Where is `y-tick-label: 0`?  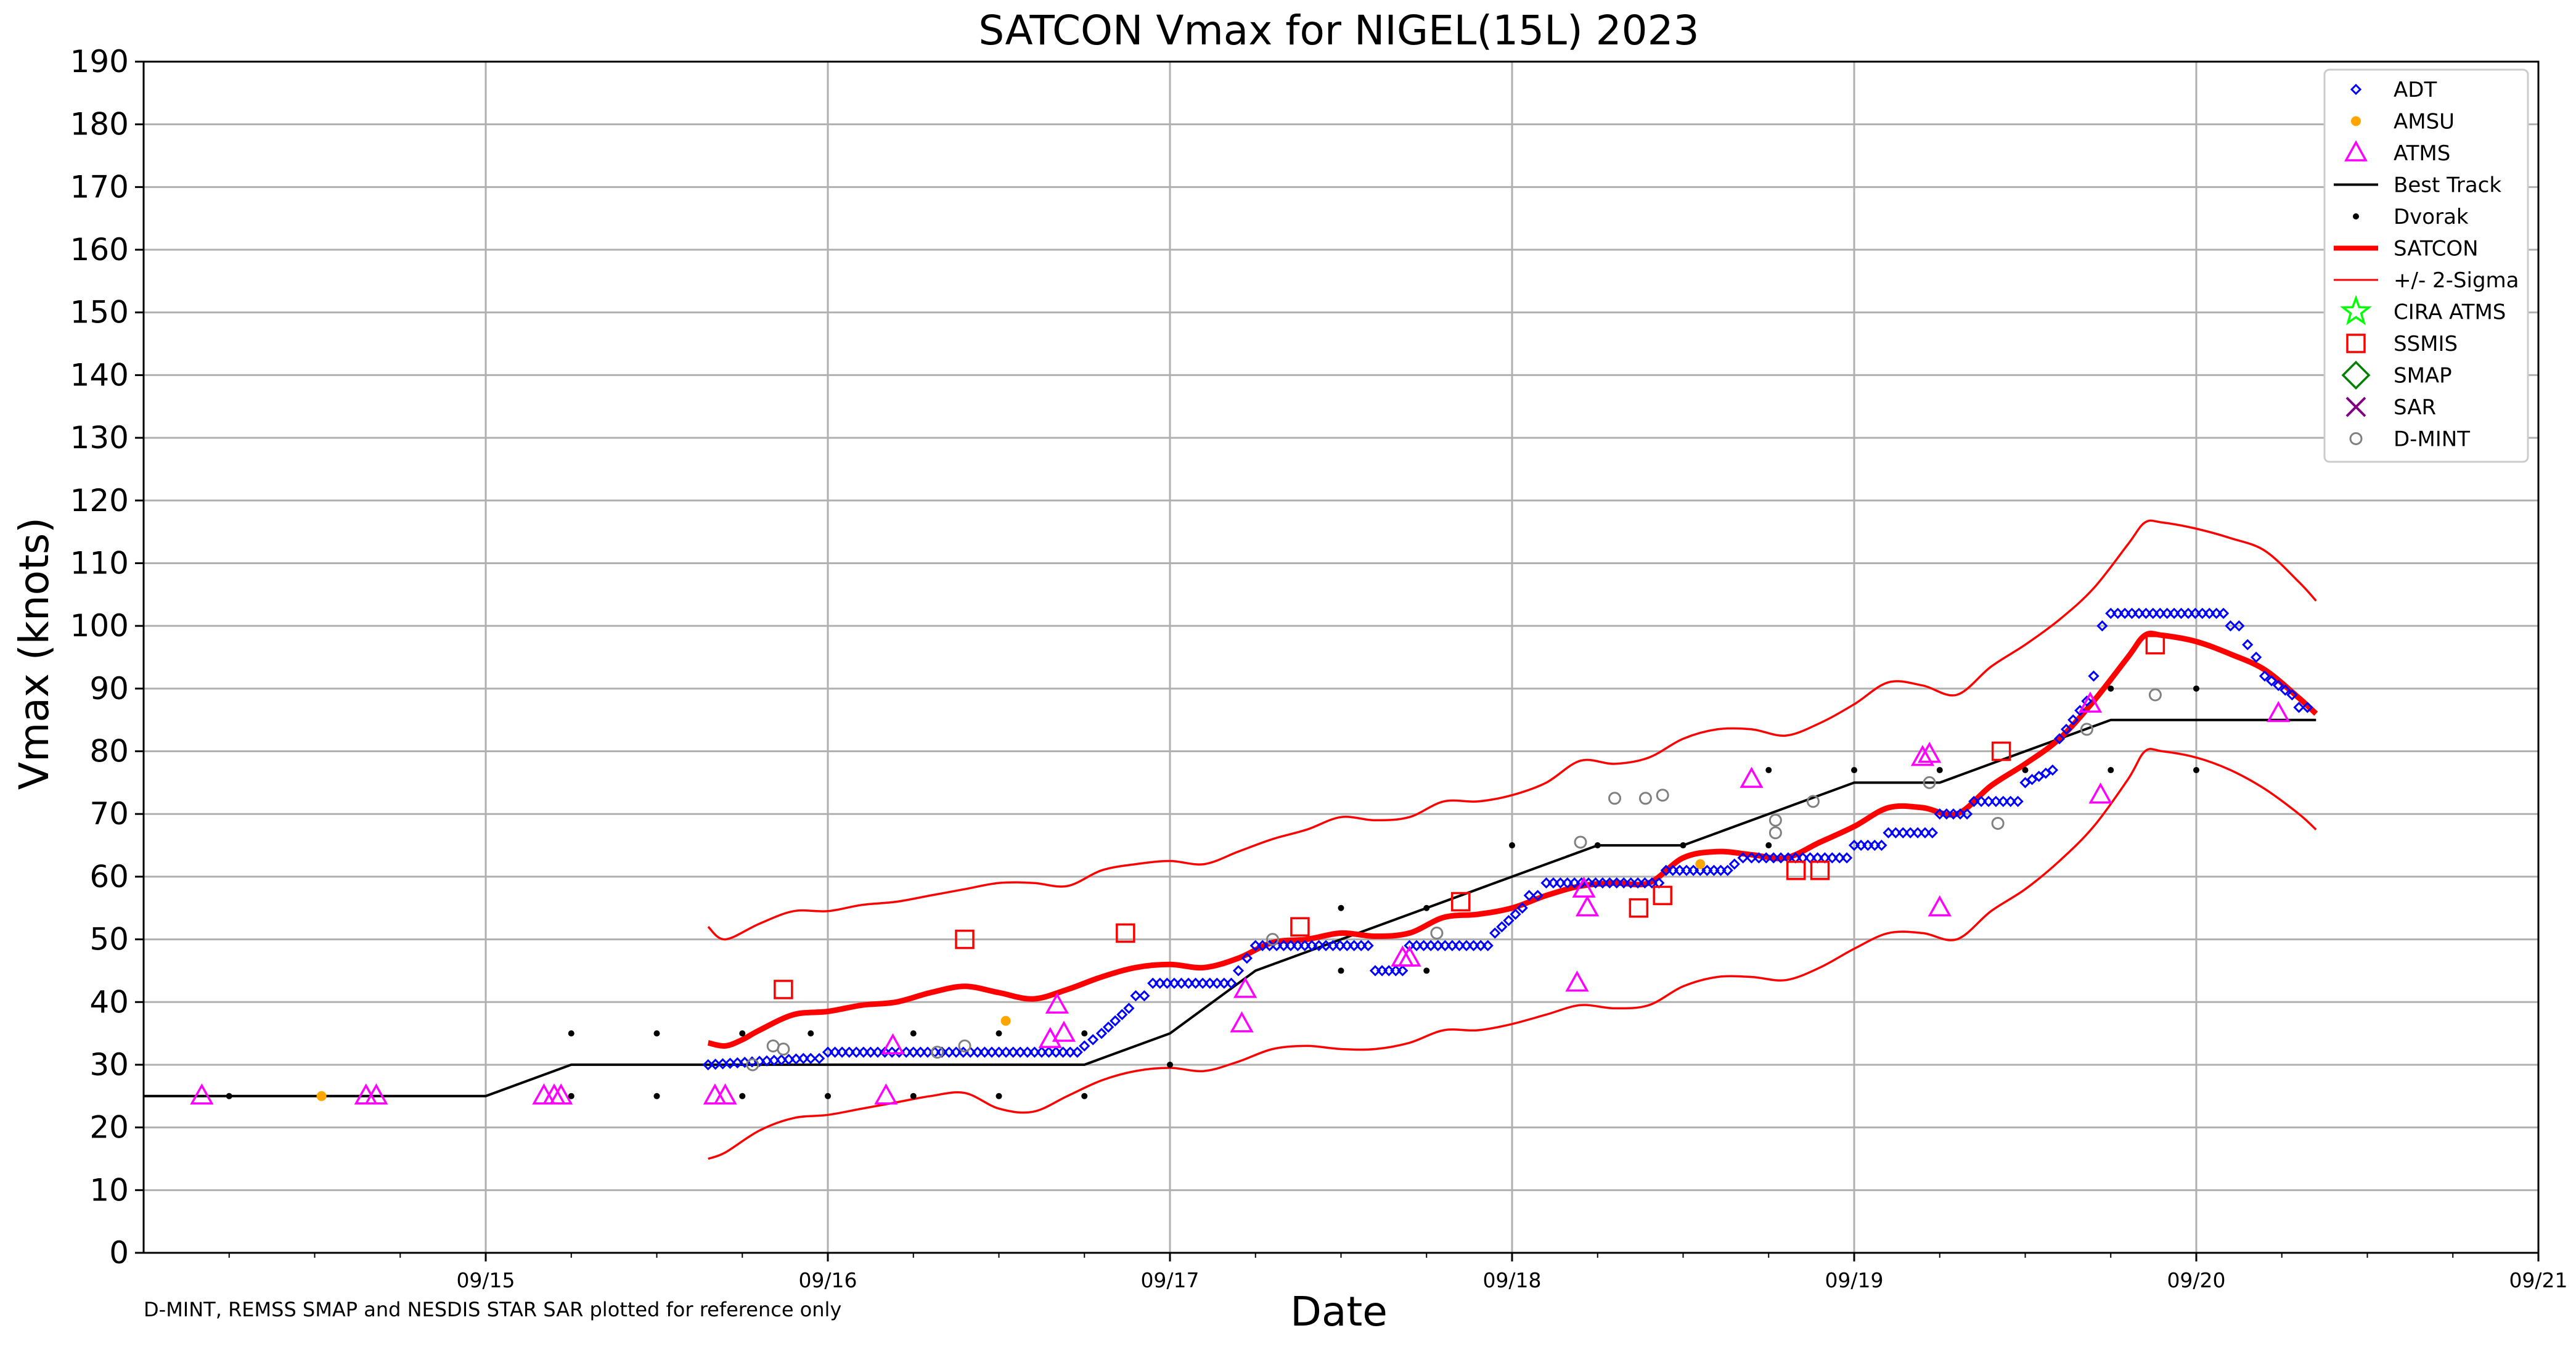
y-tick-label: 0 is located at coordinates (119, 1253).